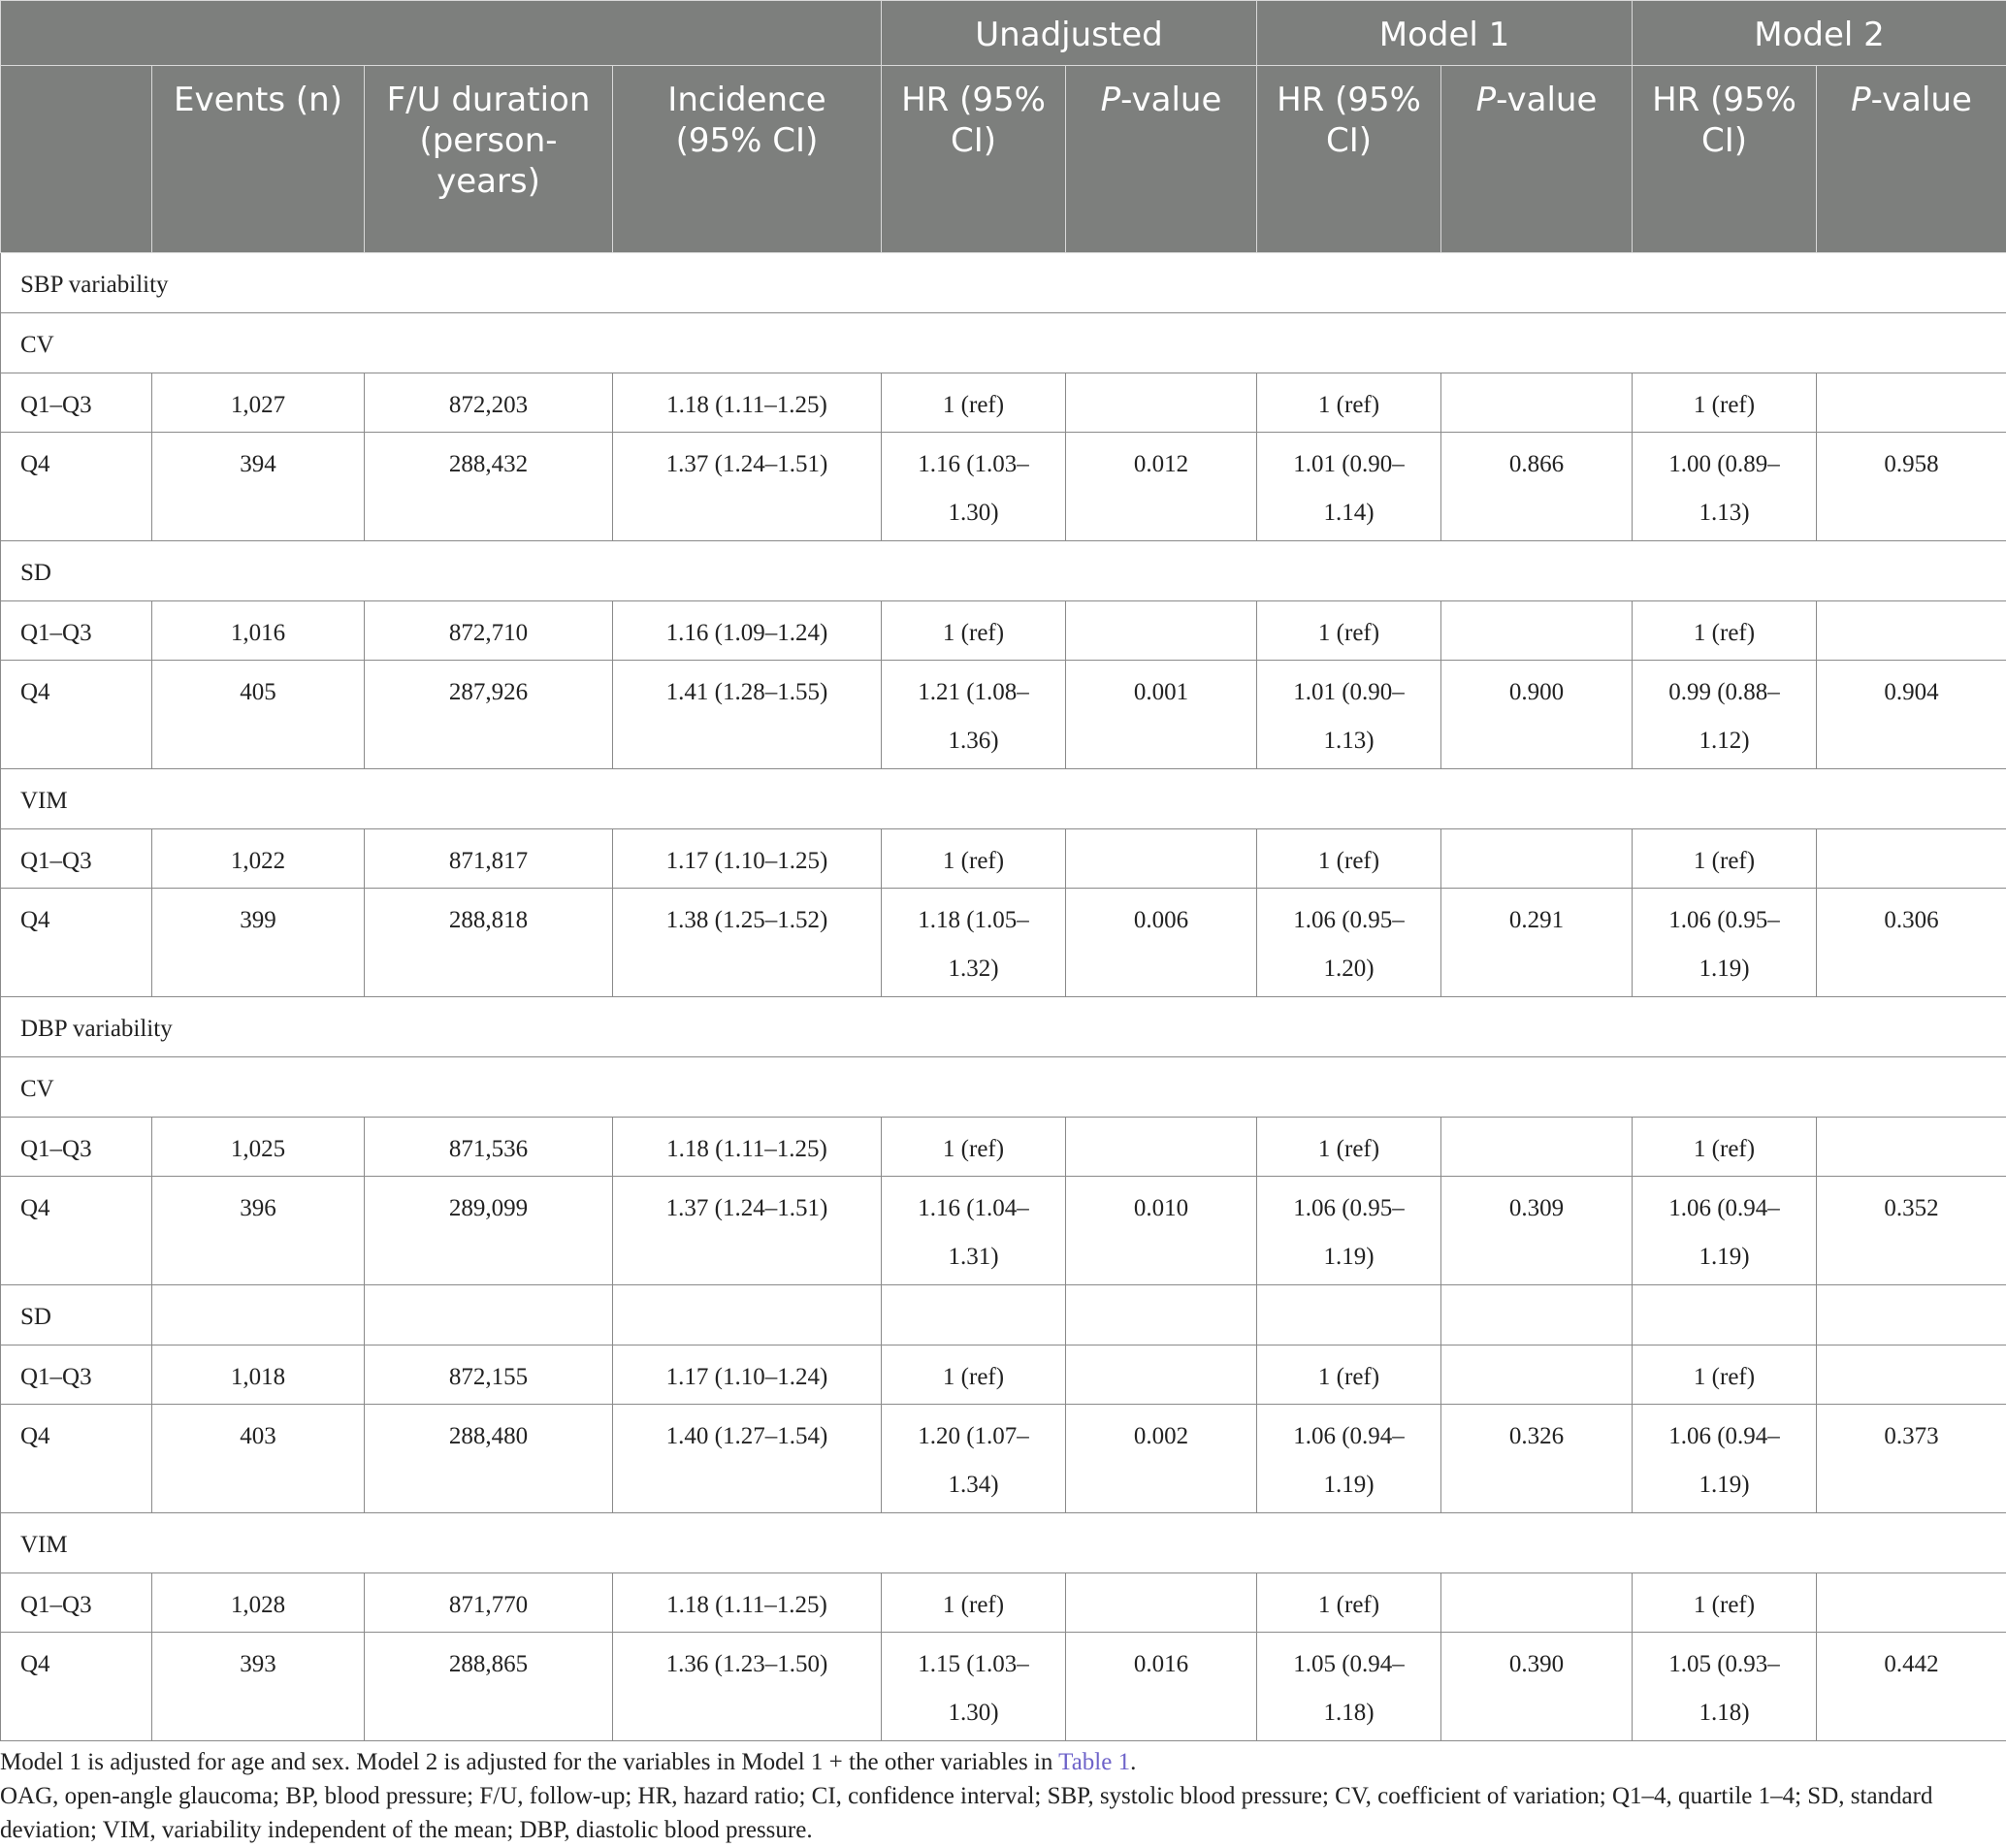 This screenshot has height=1848, width=2006. I want to click on p-model2-cell: 0.442, so click(1911, 1686).